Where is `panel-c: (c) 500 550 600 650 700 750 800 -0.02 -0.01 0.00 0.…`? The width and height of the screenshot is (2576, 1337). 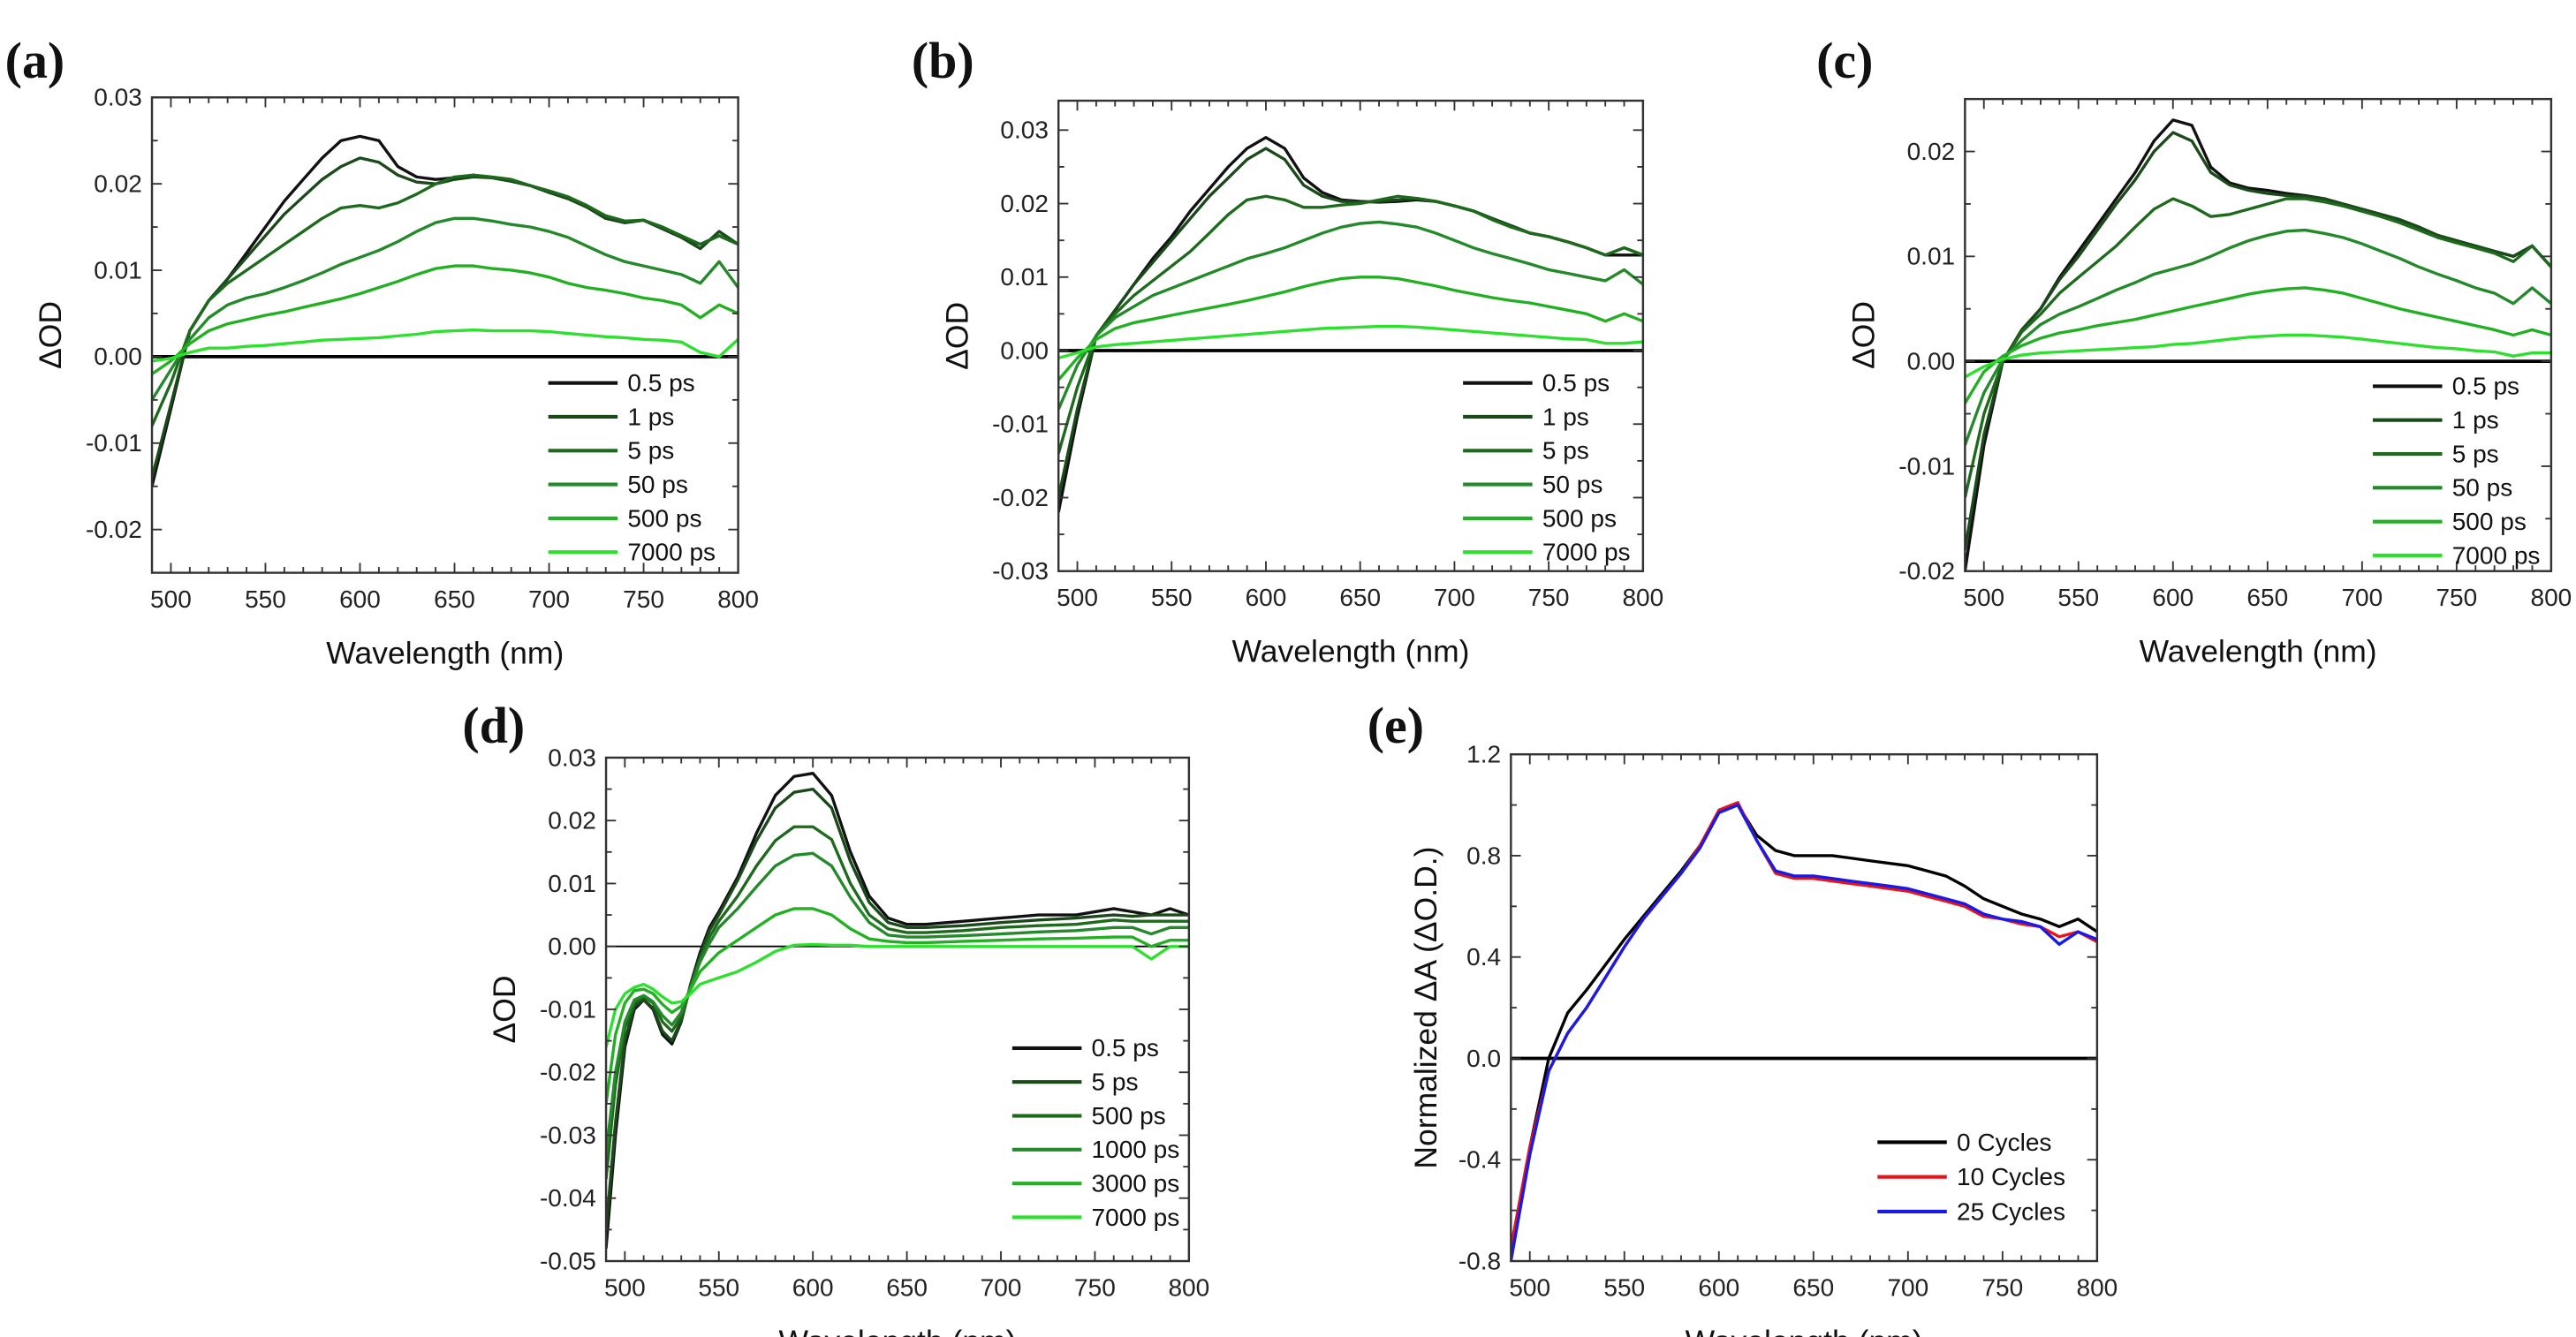 panel-c: (c) 500 550 600 650 700 750 800 -0.02 -0.01 0.00 0.… is located at coordinates (2194, 350).